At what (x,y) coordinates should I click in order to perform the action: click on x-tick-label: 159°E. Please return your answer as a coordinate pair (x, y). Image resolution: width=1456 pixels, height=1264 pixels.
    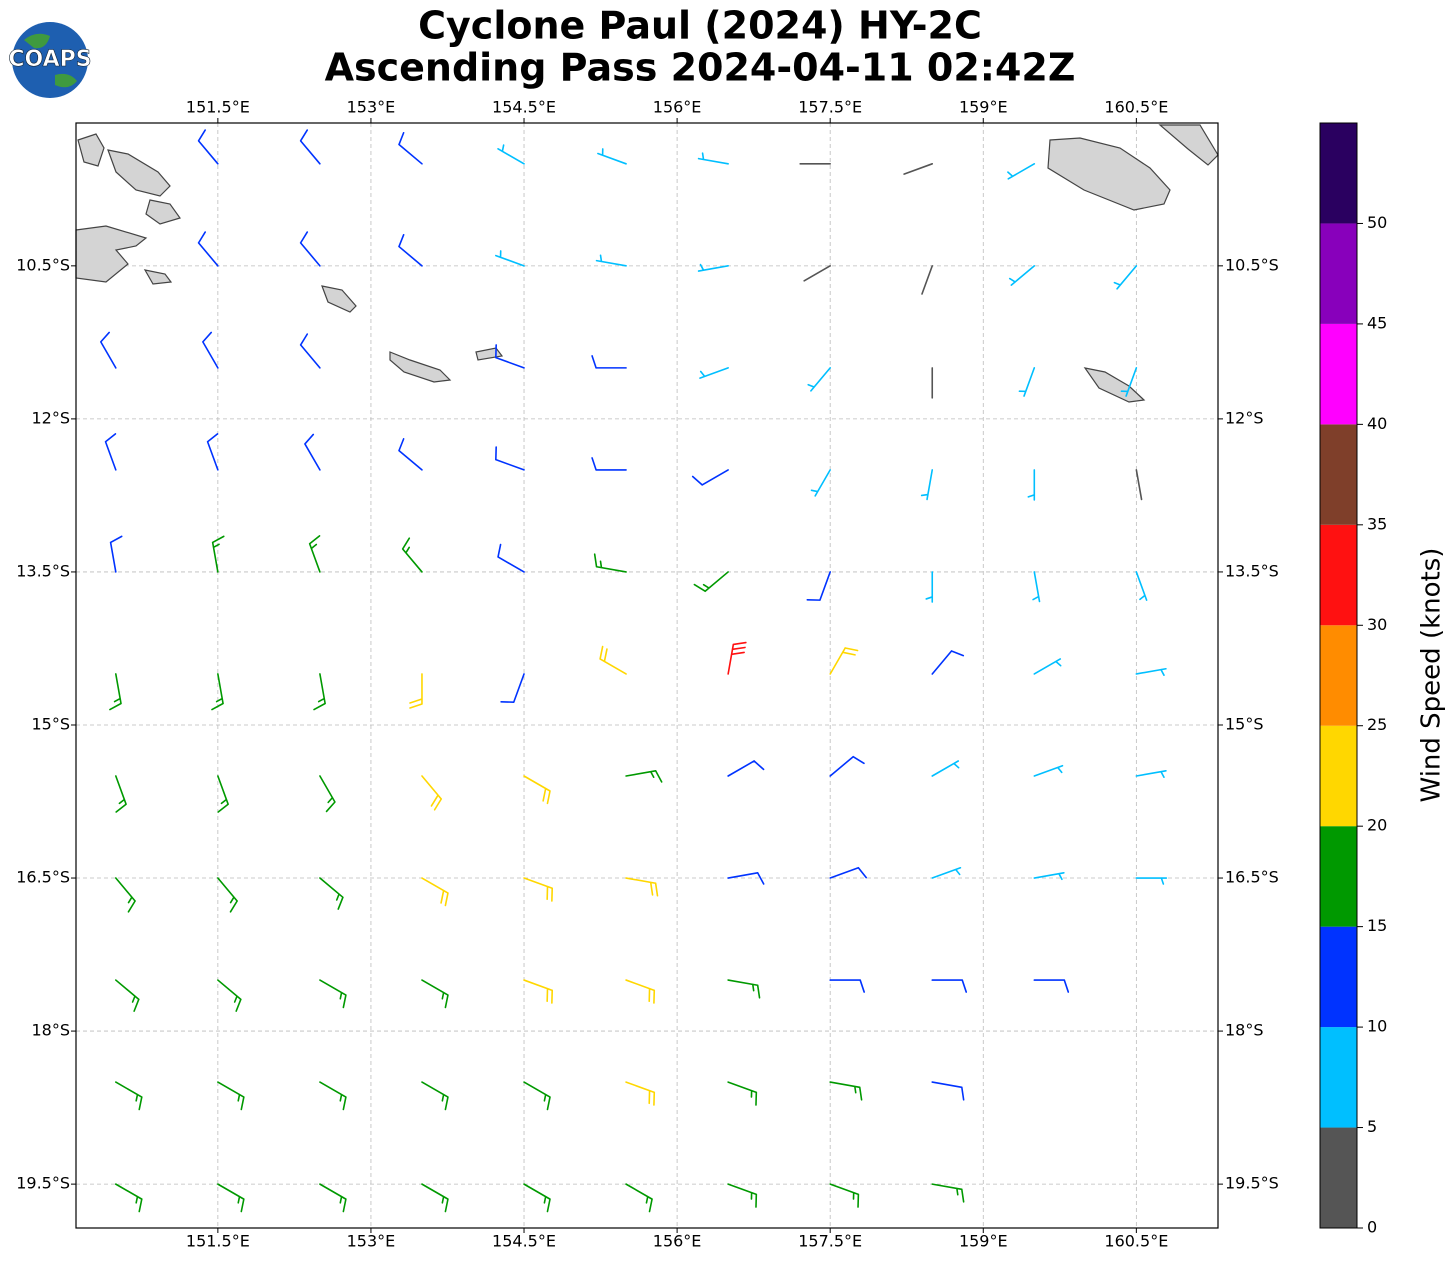
    Looking at the image, I should click on (983, 107).